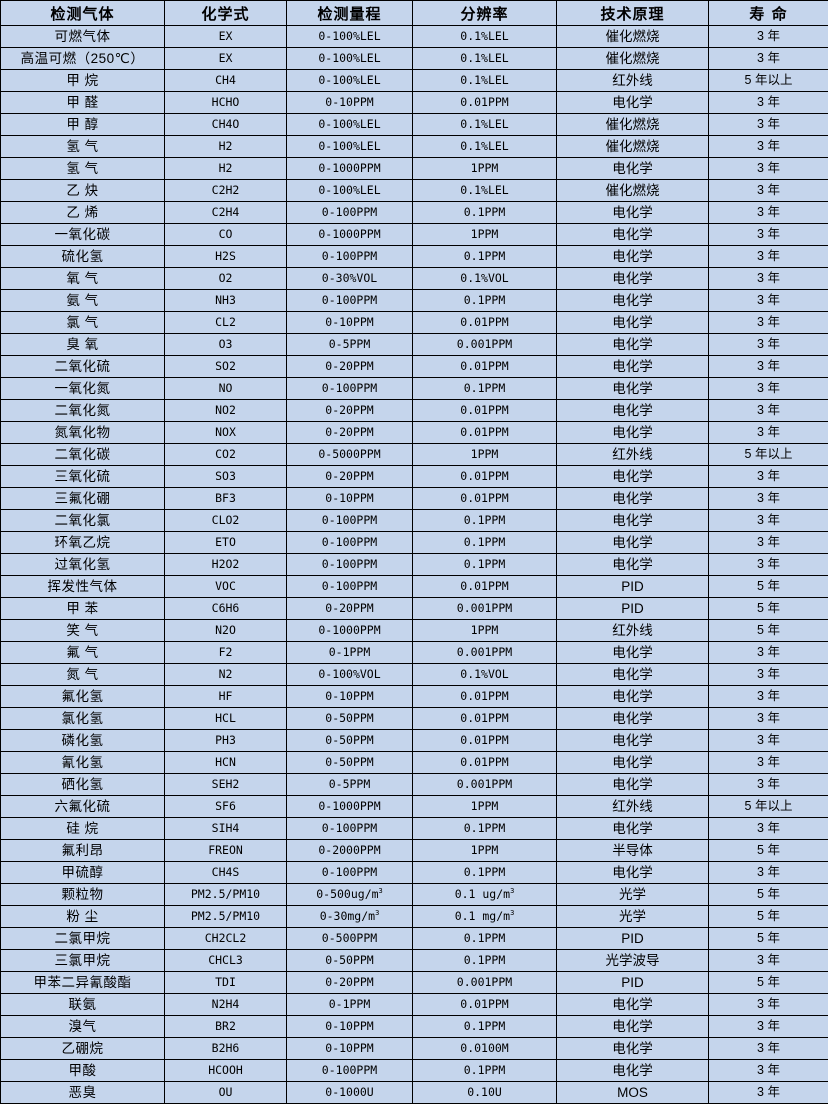  What do you see at coordinates (350, 653) in the screenshot?
I see `cell-range: 0-1PPM` at bounding box center [350, 653].